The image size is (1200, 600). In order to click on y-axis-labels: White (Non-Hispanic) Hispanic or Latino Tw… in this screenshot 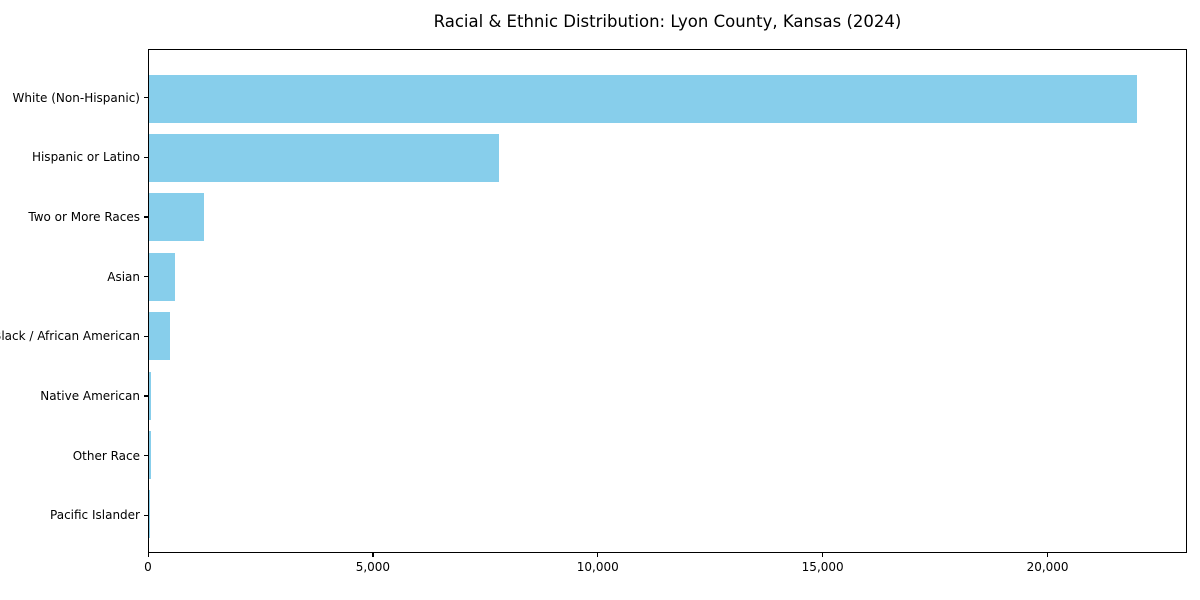, I will do `click(70, 306)`.